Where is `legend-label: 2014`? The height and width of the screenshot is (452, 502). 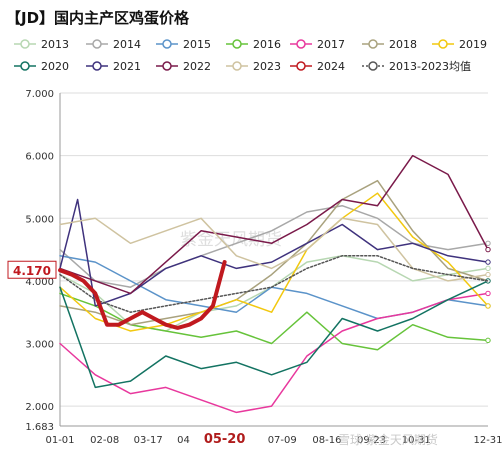
legend-label: 2014 is located at coordinates (127, 44).